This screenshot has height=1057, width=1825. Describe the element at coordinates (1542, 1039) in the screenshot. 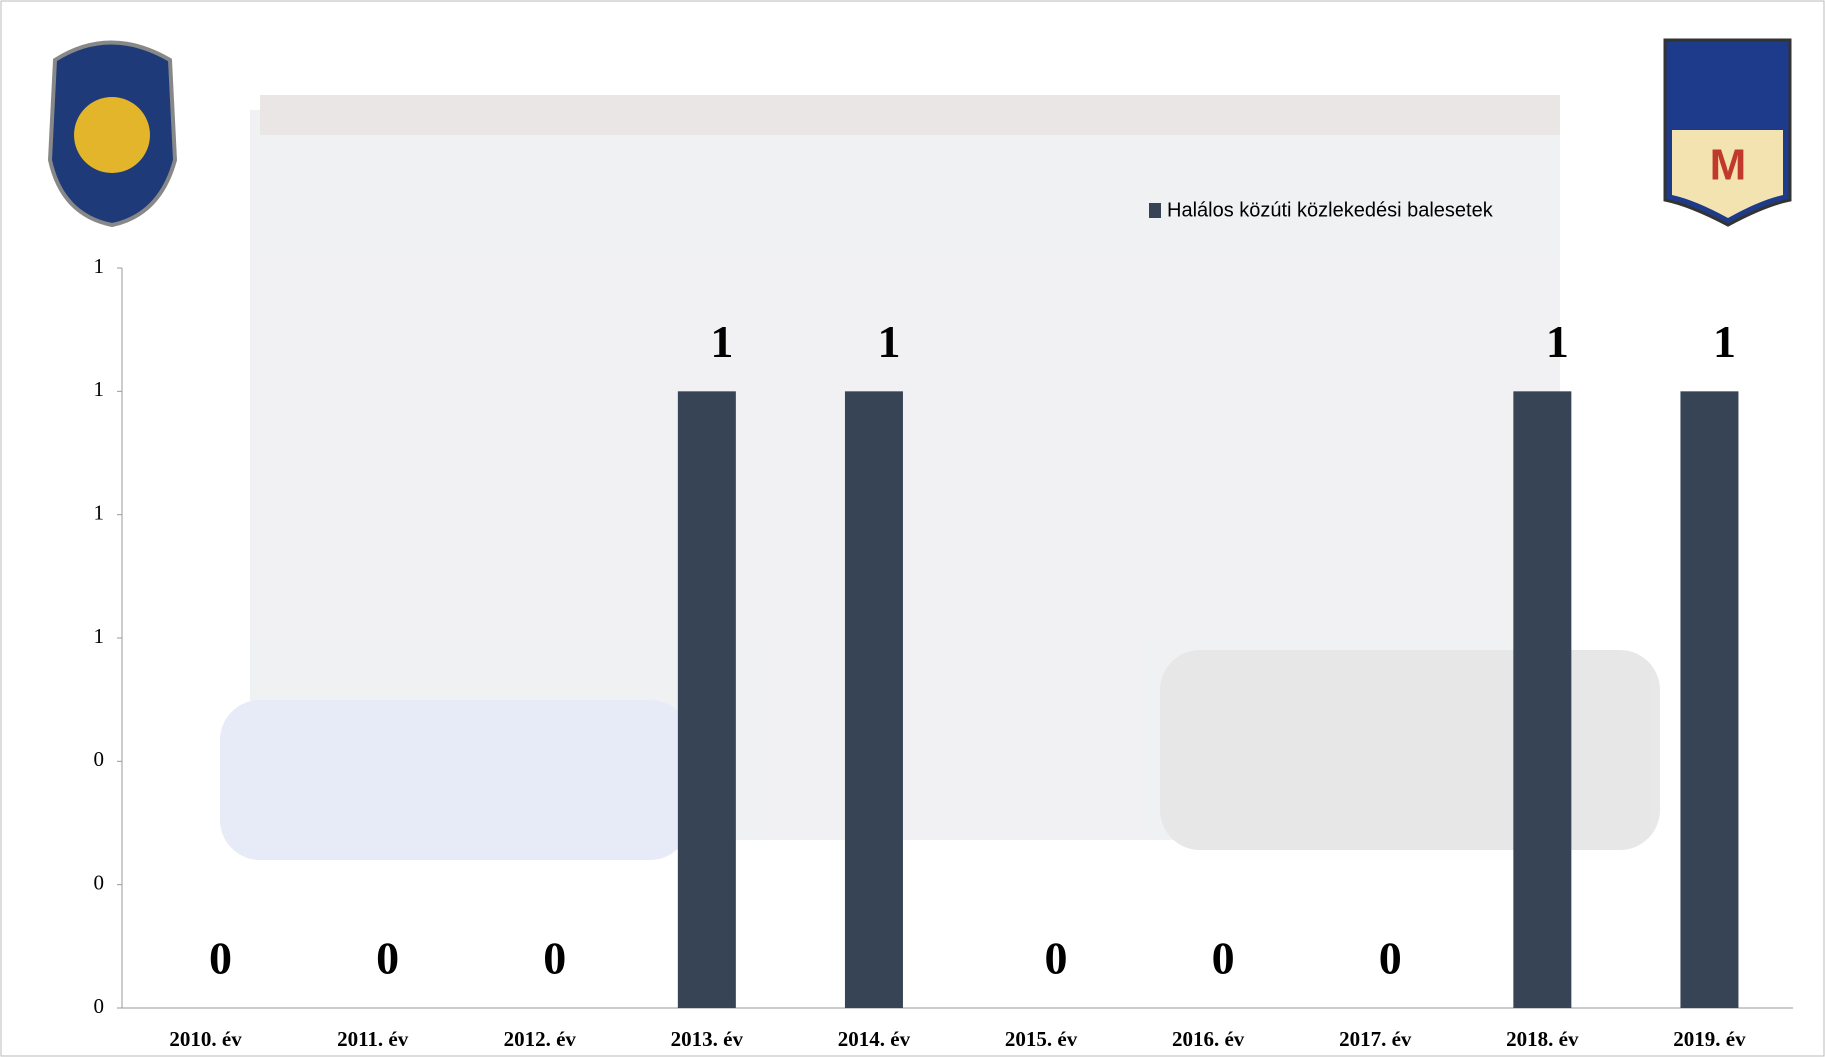

I see `x-tick-label: 2018. év` at that location.